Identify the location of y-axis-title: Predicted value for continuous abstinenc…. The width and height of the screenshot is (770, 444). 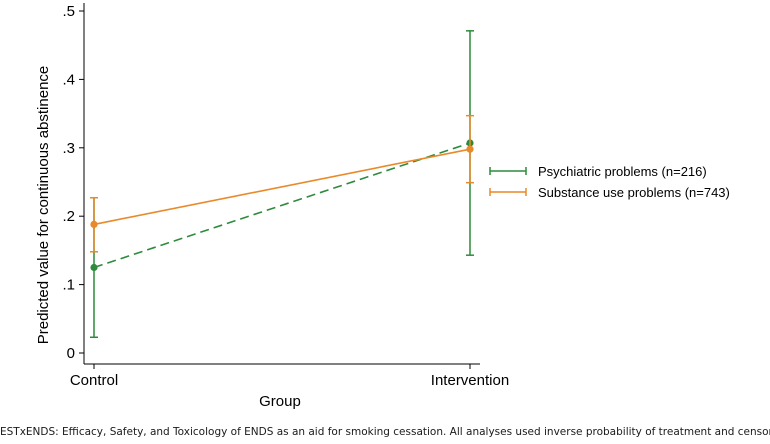
(43, 205).